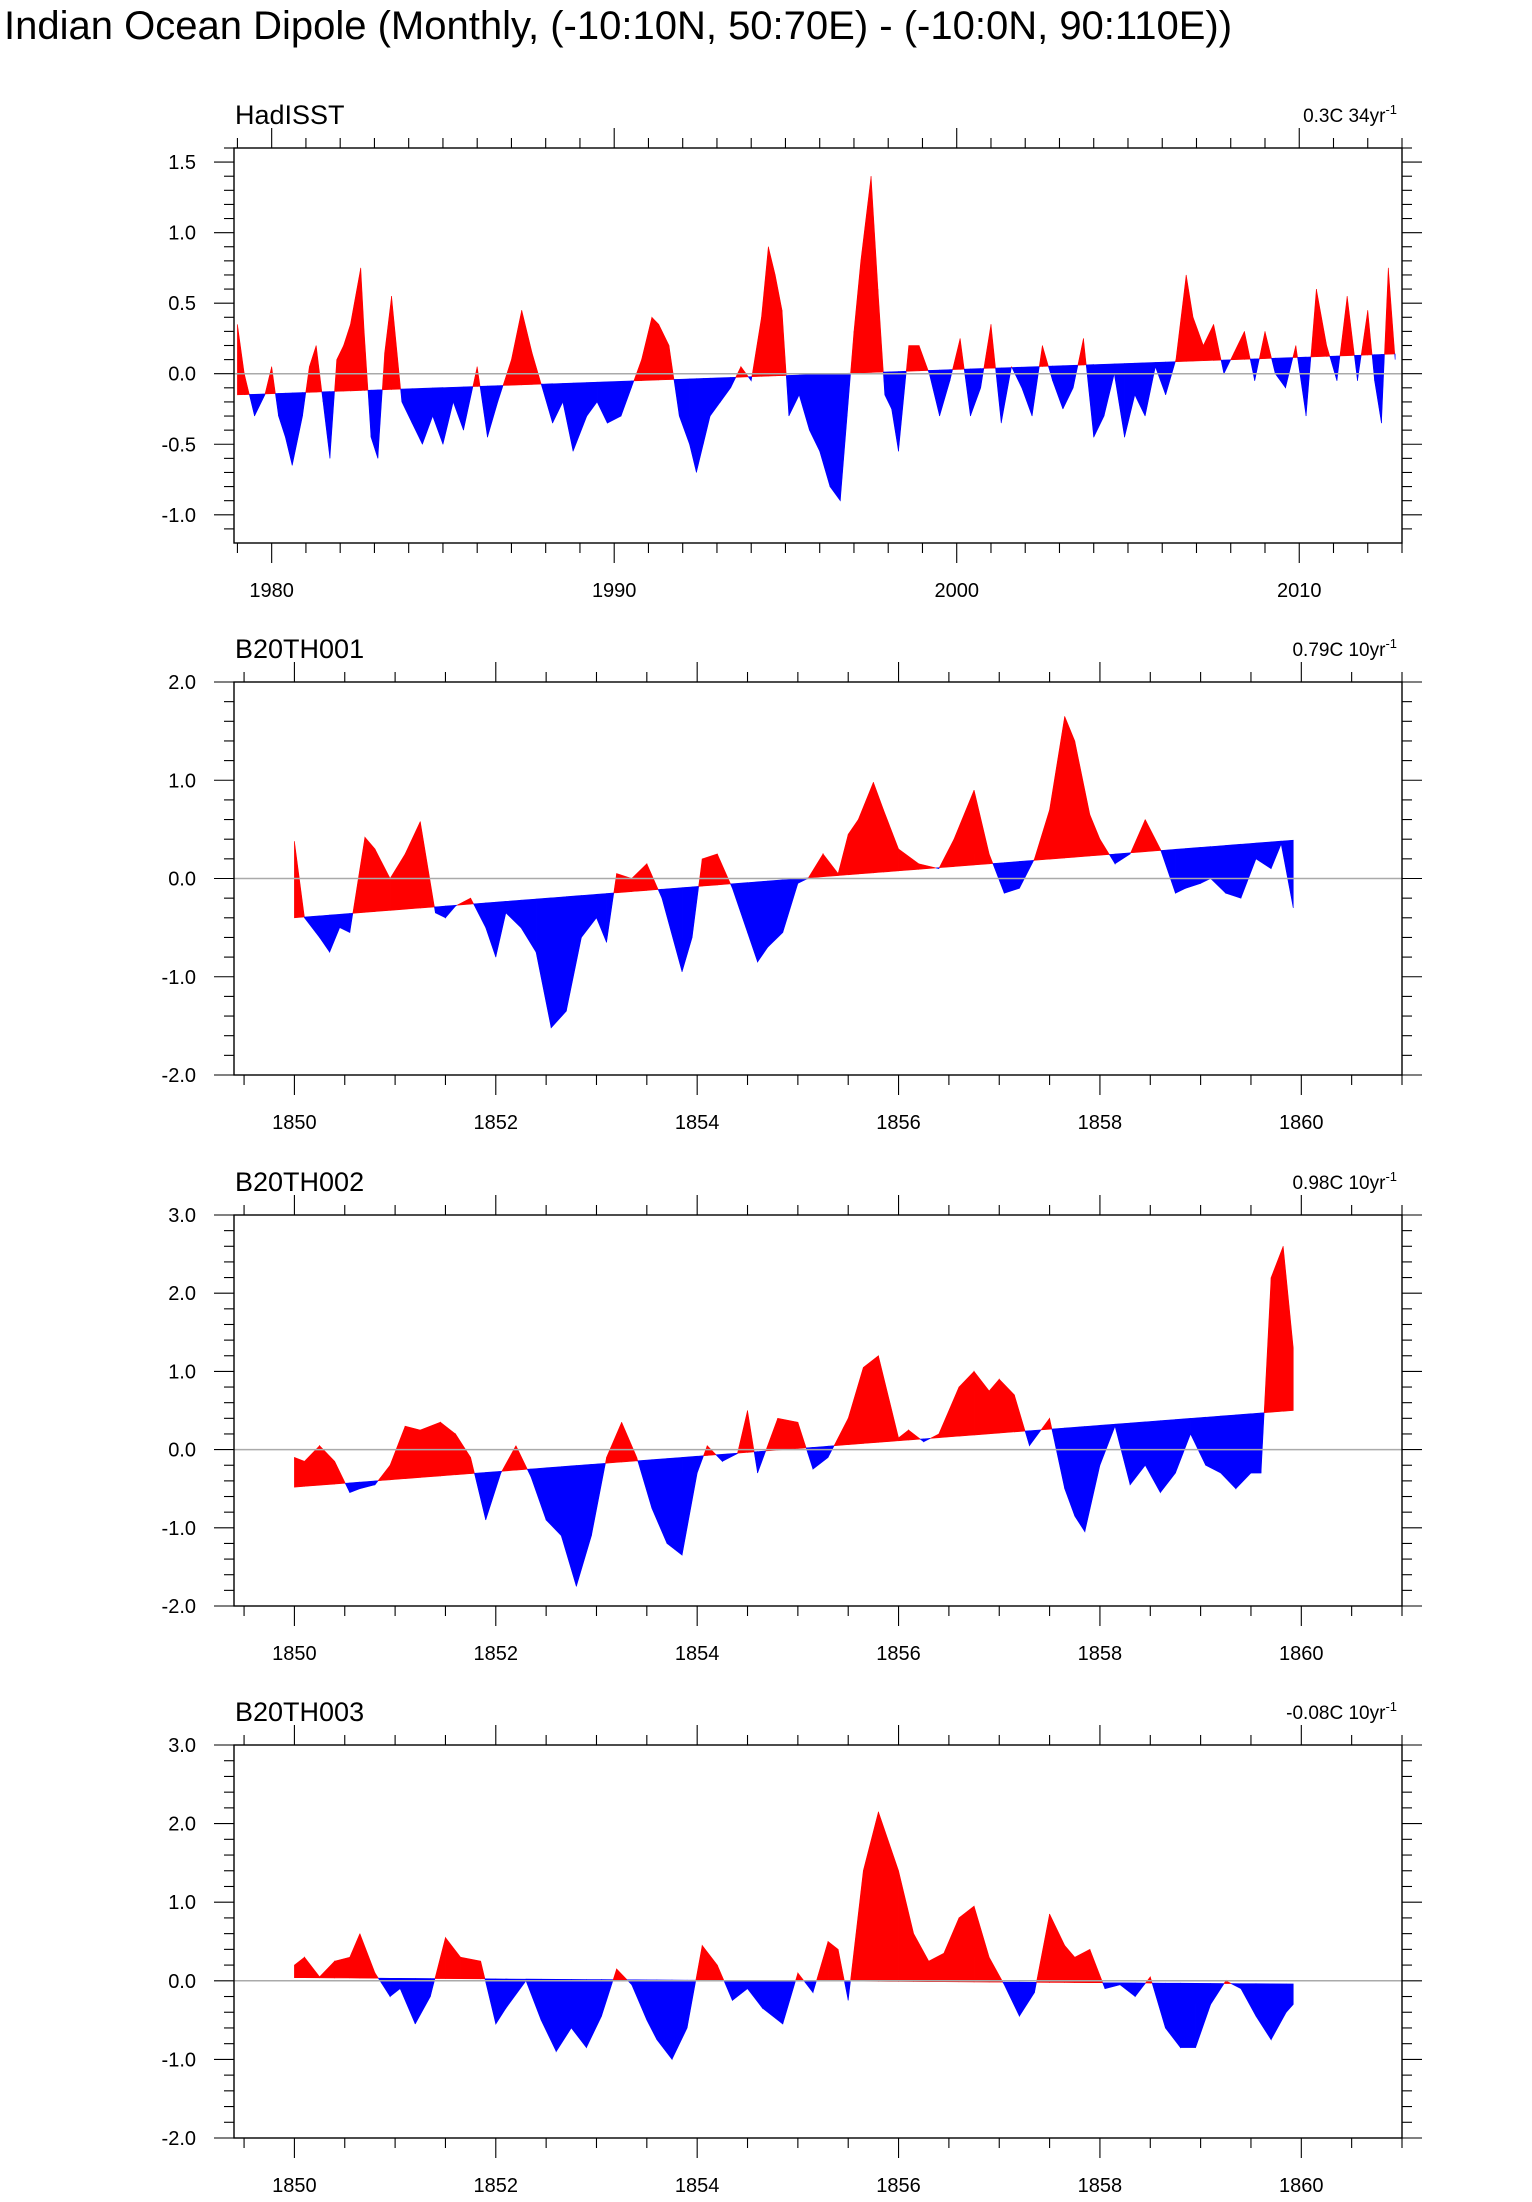  I want to click on y-tick-label: 1.5, so click(182, 163).